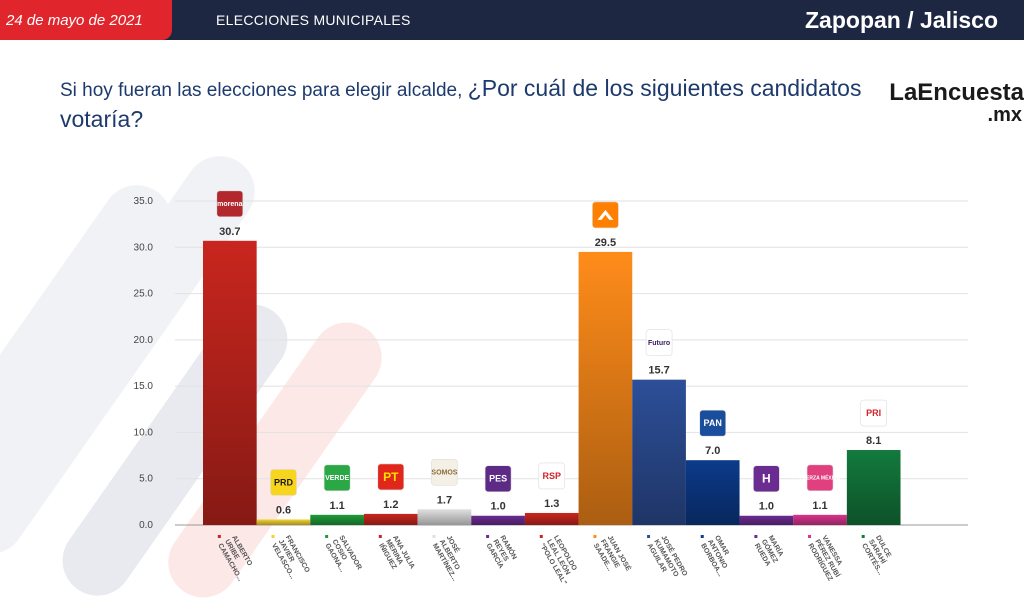 The height and width of the screenshot is (611, 1024). I want to click on prd-logo-bg, so click(283, 482).